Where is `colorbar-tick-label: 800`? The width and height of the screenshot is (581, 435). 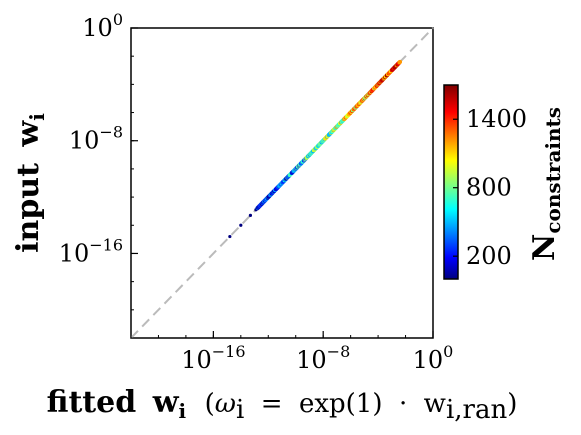
colorbar-tick-label: 800 is located at coordinates (489, 188).